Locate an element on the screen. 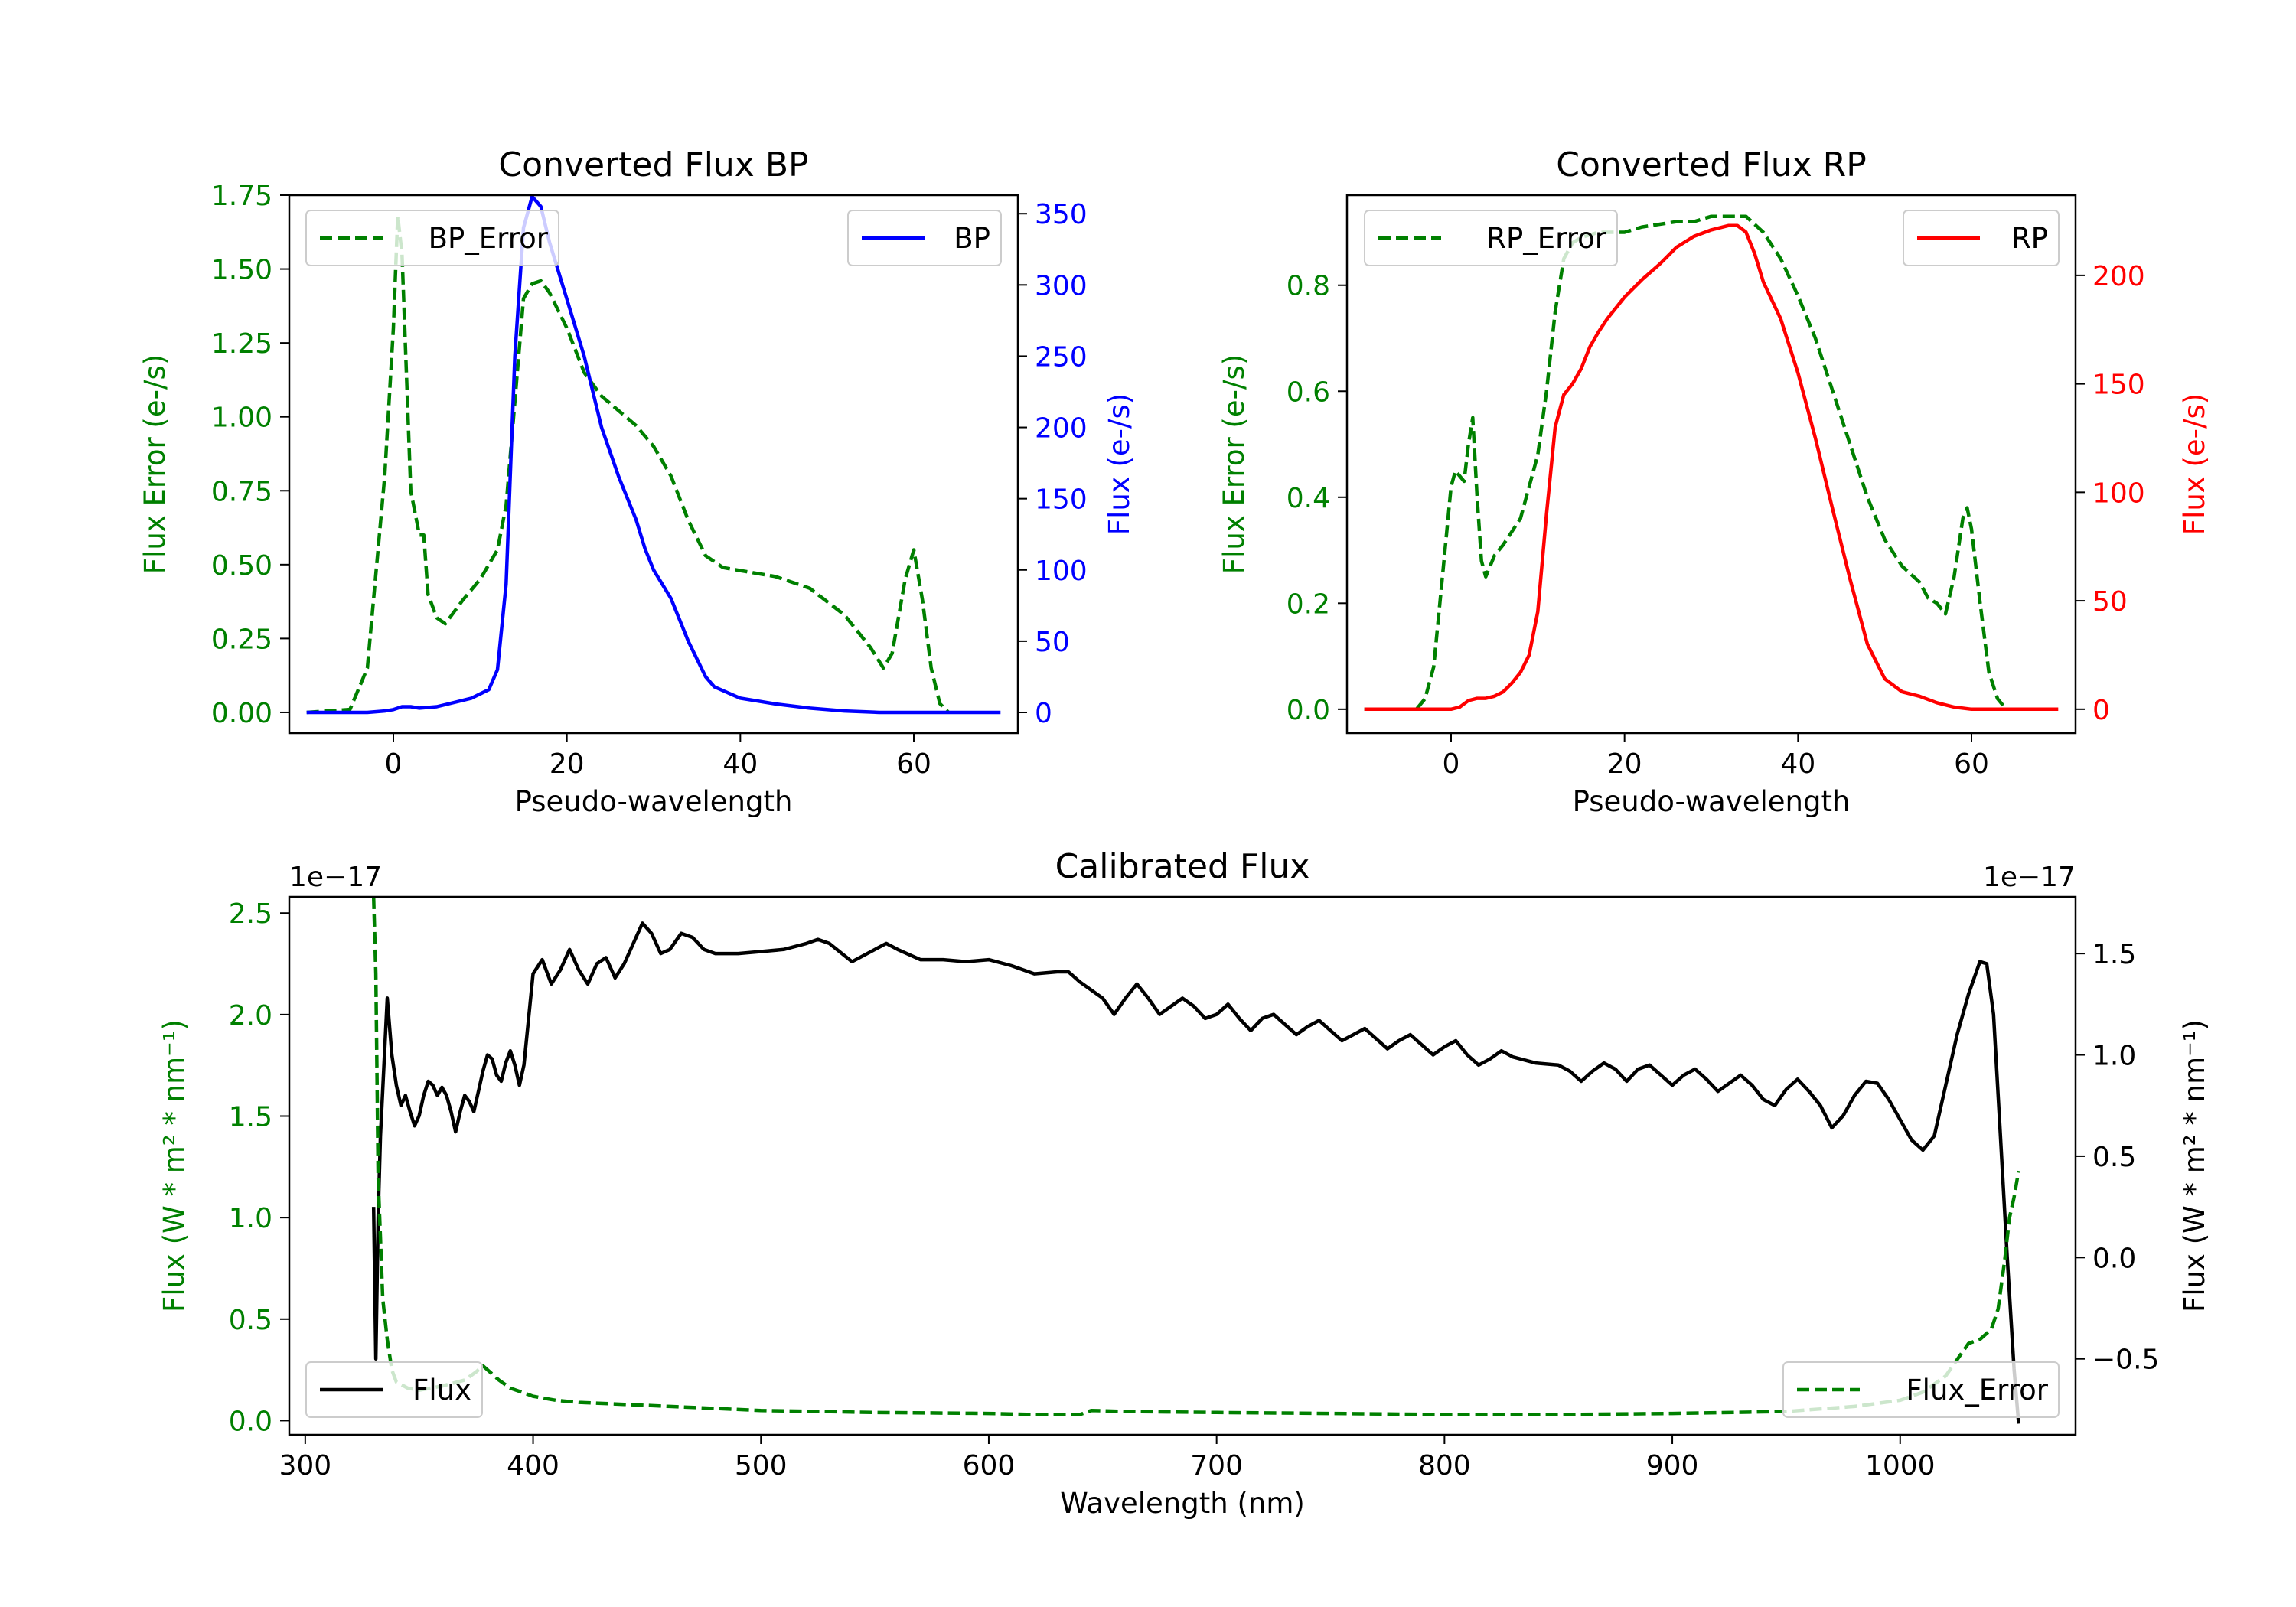  y-right-tick-label: −0.5 is located at coordinates (2125, 1360).